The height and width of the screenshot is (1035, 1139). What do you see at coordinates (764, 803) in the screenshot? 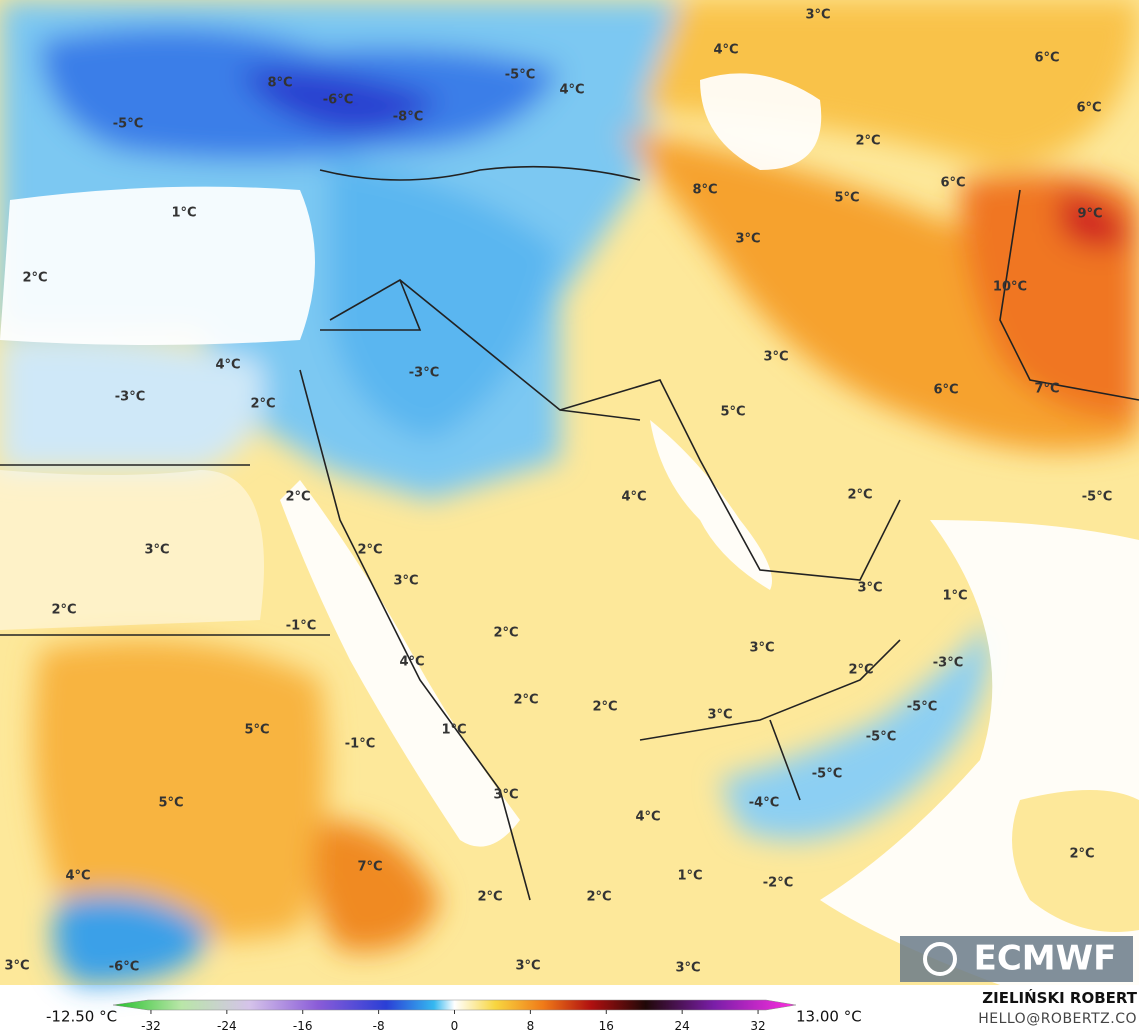
I see `temperature-label: -4°C` at bounding box center [764, 803].